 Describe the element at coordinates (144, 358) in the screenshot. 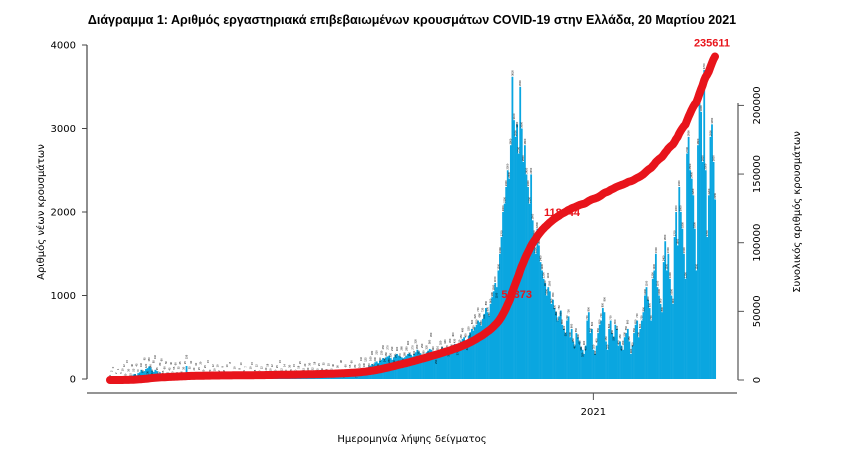

I see `bar-value-label: 95` at that location.